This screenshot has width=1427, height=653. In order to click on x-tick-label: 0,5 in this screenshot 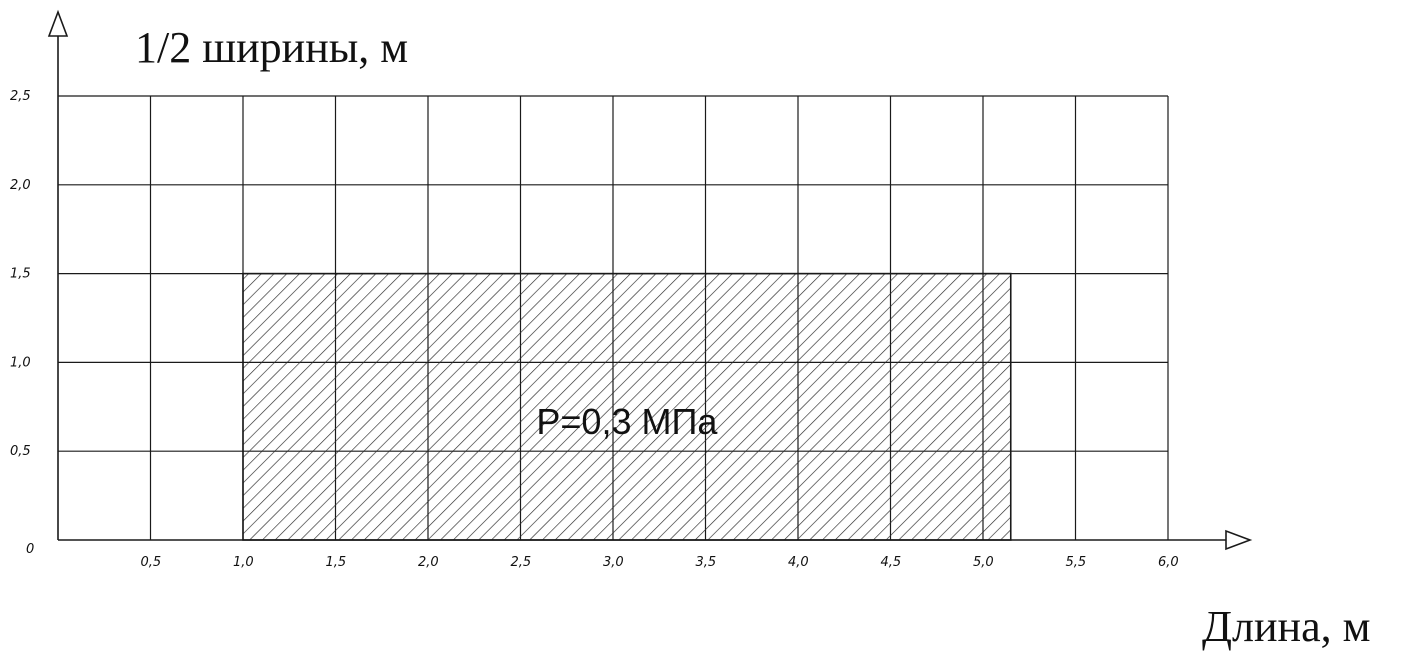, I will do `click(151, 562)`.